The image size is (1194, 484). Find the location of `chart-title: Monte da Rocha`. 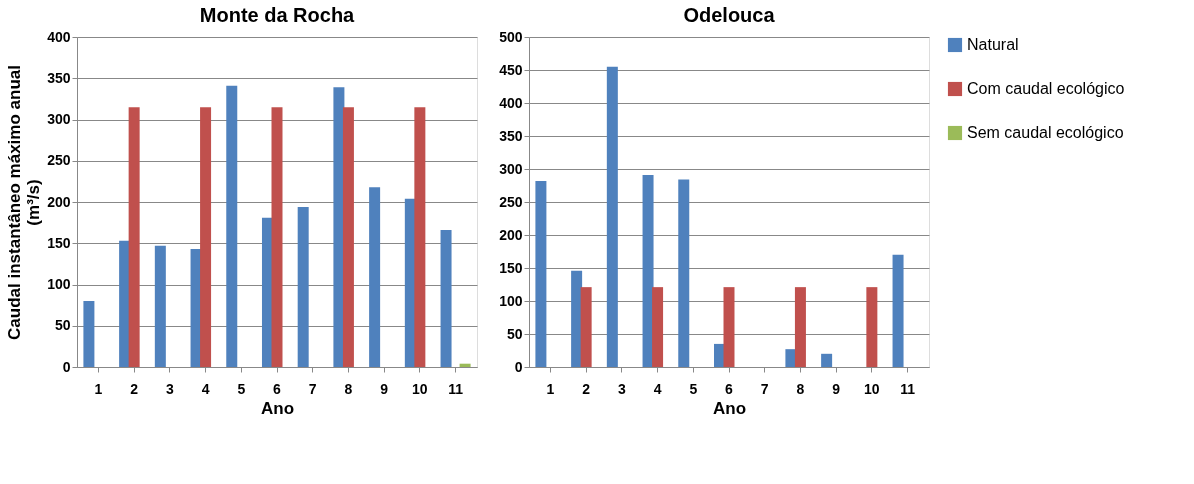

chart-title: Monte da Rocha is located at coordinates (277, 15).